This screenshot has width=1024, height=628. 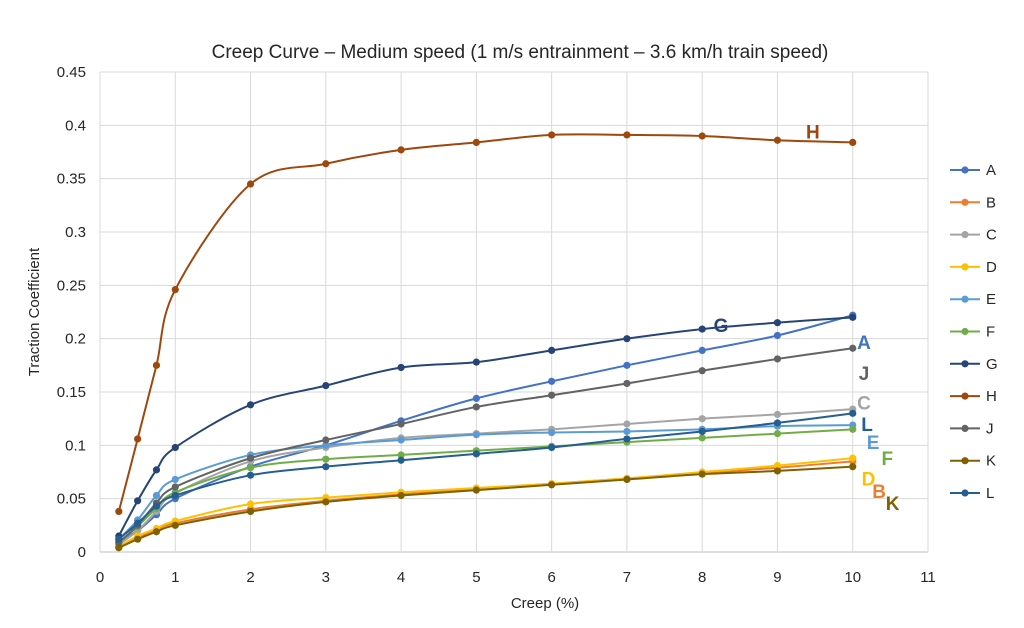 What do you see at coordinates (545, 603) in the screenshot?
I see `x-axis-title: Creep (%)` at bounding box center [545, 603].